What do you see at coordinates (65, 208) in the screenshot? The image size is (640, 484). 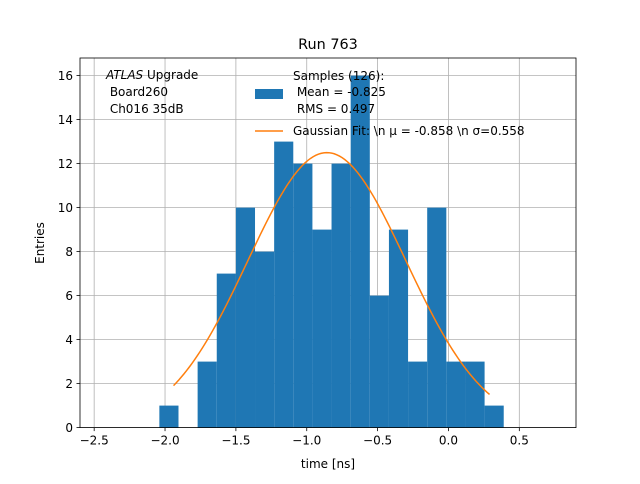 I see `y-tick-label: 10` at bounding box center [65, 208].